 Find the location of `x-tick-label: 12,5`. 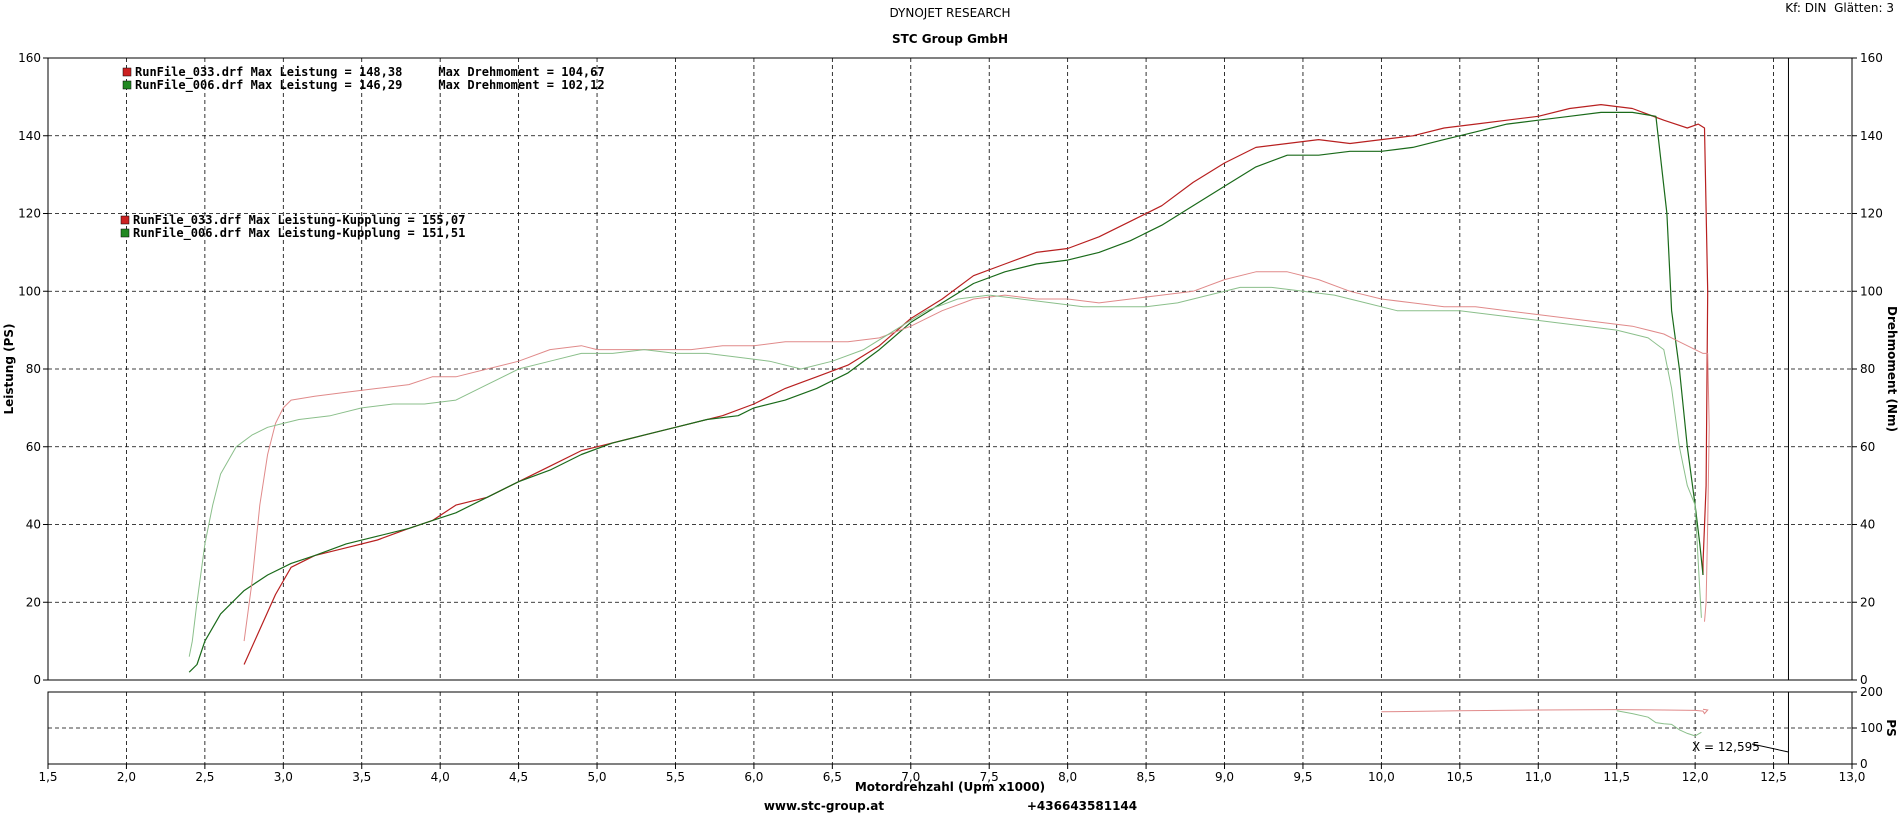

x-tick-label: 12,5 is located at coordinates (1773, 777).